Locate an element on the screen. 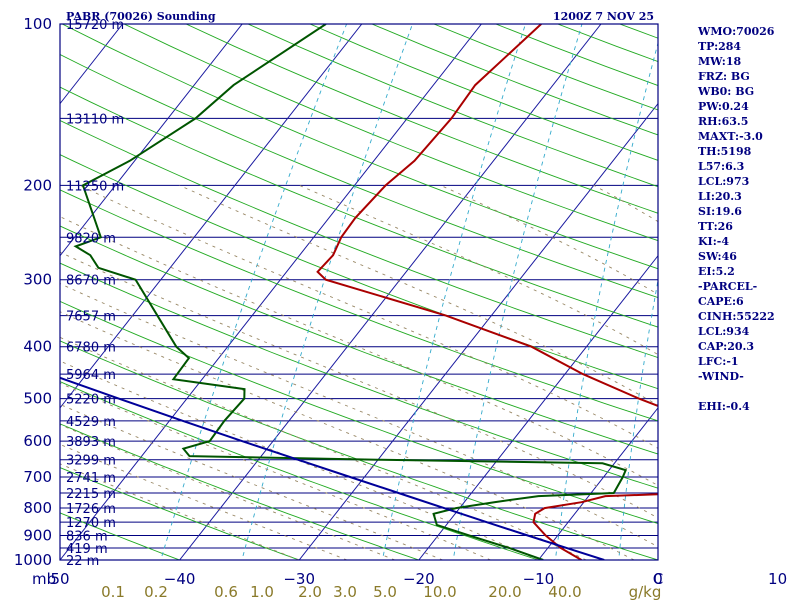 This screenshot has height=600, width=800. height-label: 15720 m is located at coordinates (95, 25).